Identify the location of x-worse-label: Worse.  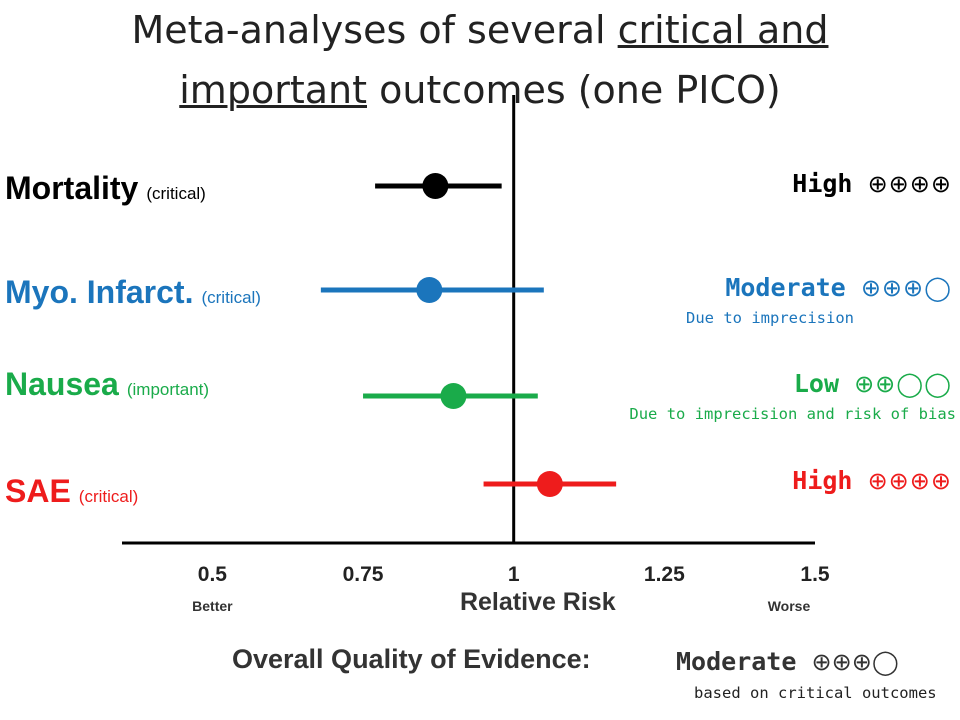
(789, 606).